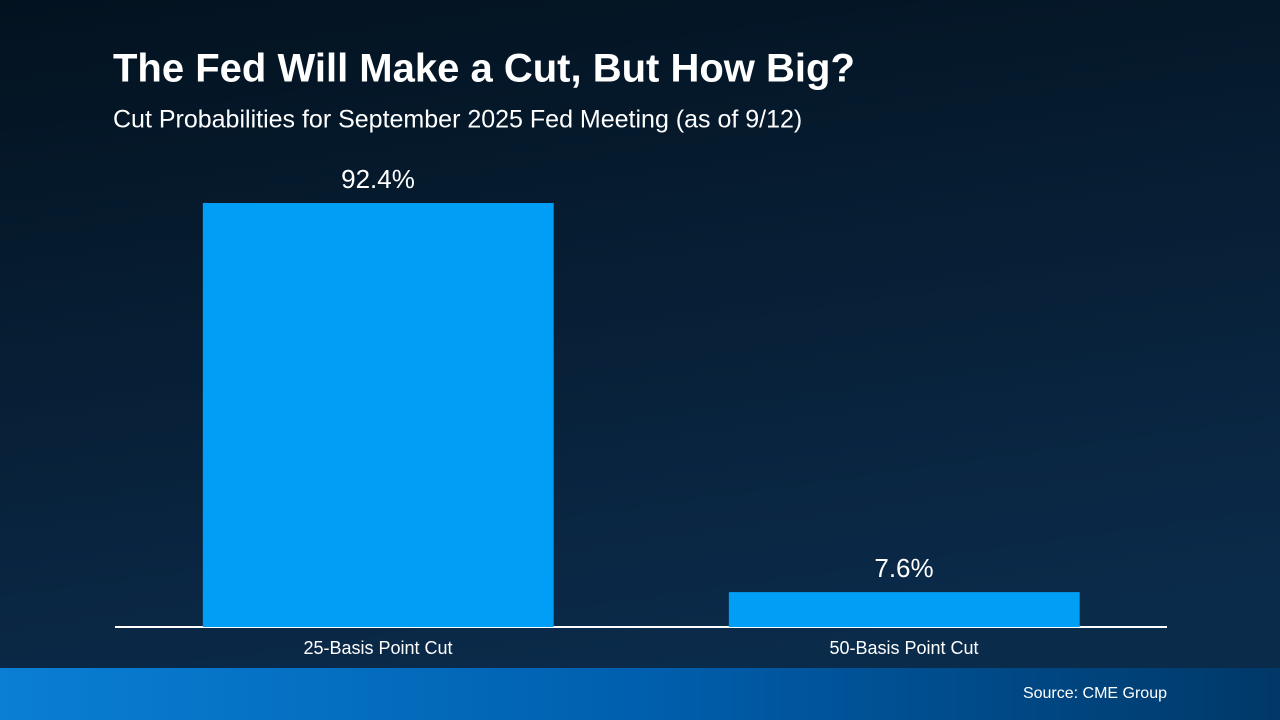  What do you see at coordinates (1095, 693) in the screenshot?
I see `source-note: Source: CME Group` at bounding box center [1095, 693].